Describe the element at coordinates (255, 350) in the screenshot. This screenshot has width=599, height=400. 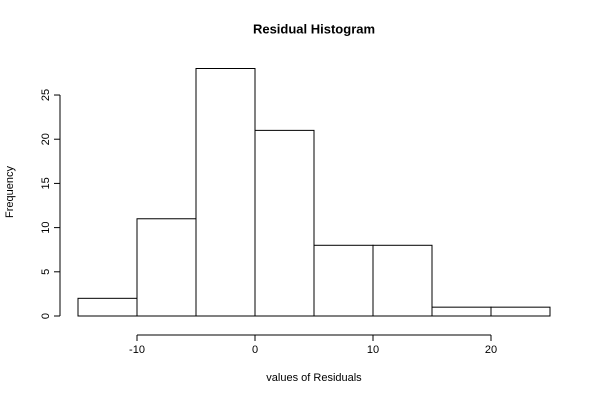
I see `x-tick-label: 0` at that location.